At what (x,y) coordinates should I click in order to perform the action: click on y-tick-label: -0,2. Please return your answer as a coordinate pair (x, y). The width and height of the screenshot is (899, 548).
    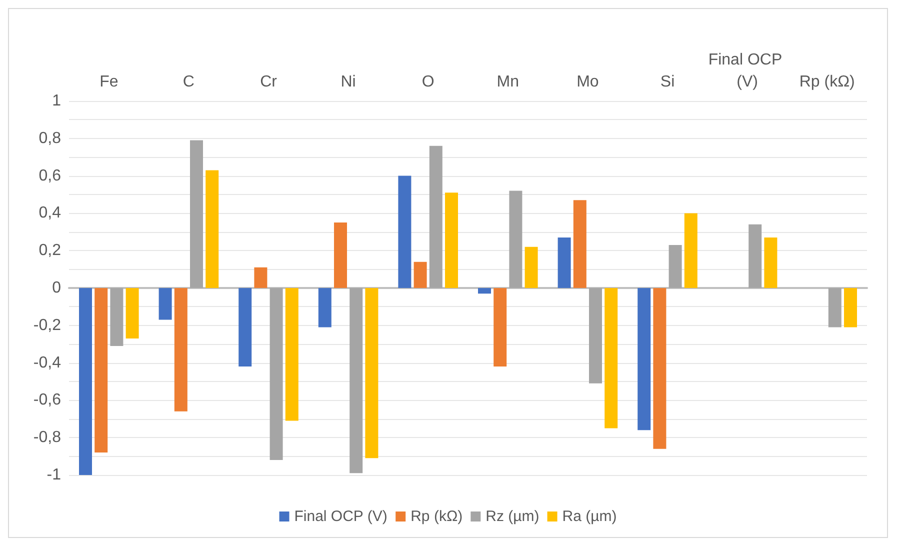
    Looking at the image, I should click on (47, 325).